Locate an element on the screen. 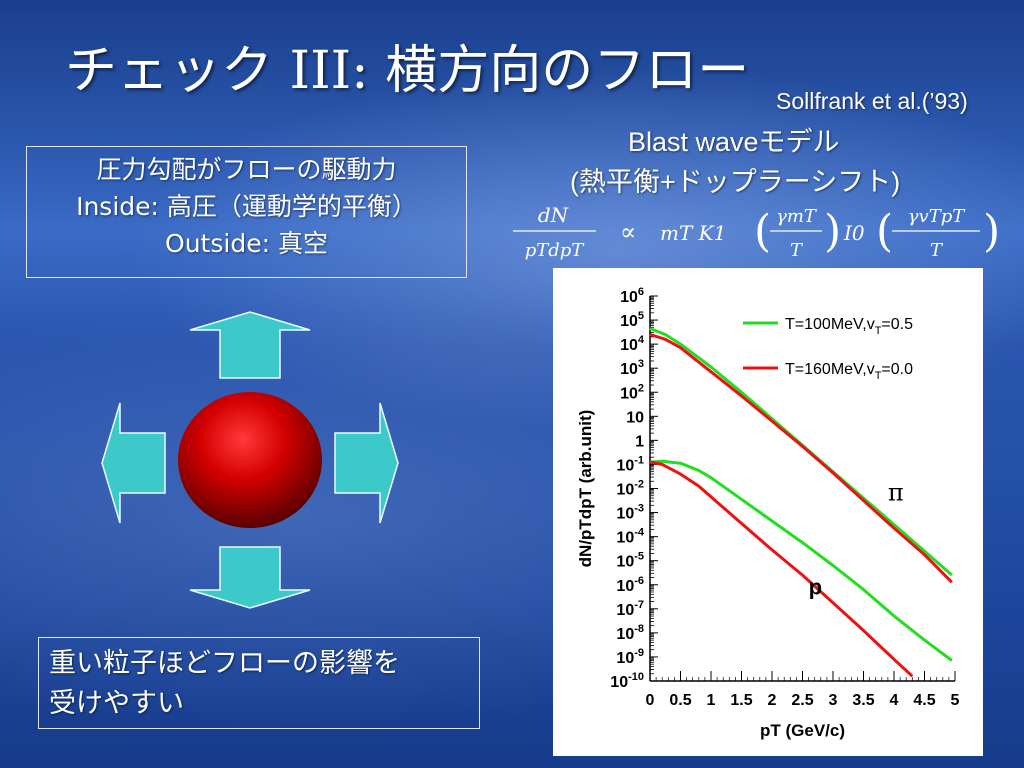 This screenshot has width=1024, height=768. x-tick-label: 4.5 is located at coordinates (924, 700).